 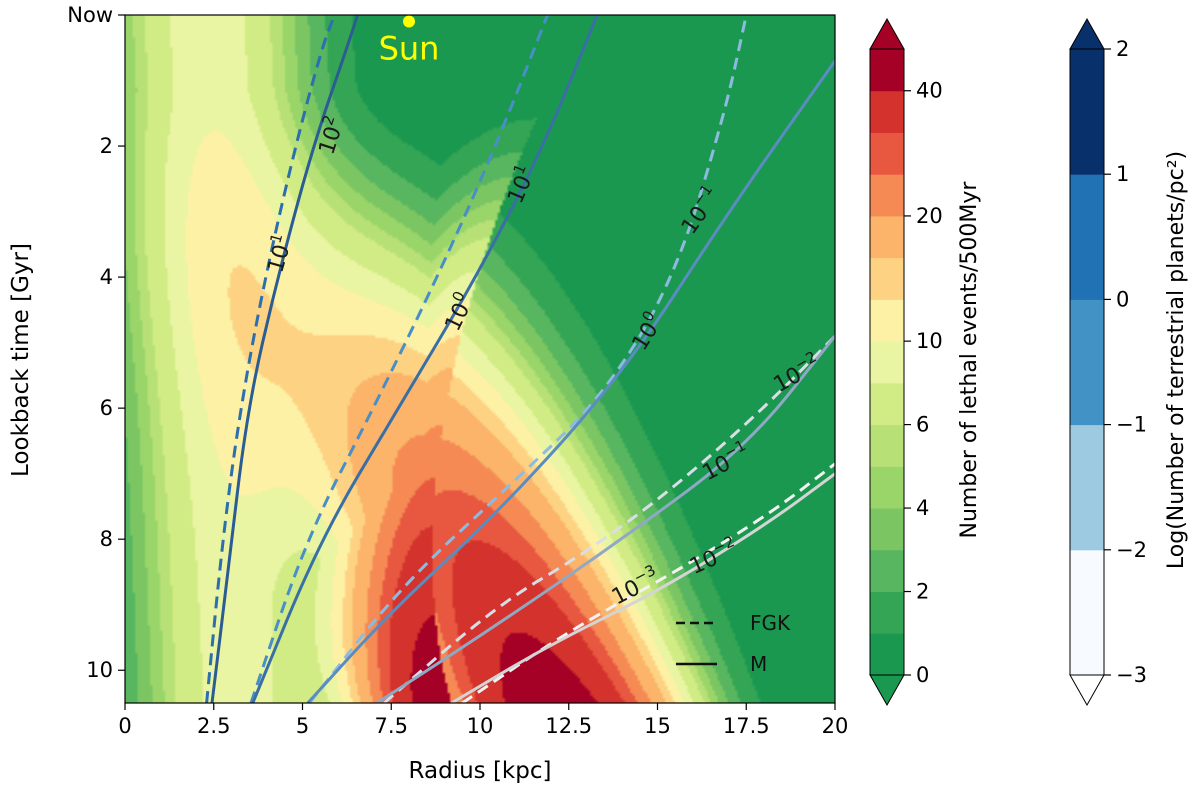 I want to click on x-axis-label: Radius [kpc], so click(x=480, y=771).